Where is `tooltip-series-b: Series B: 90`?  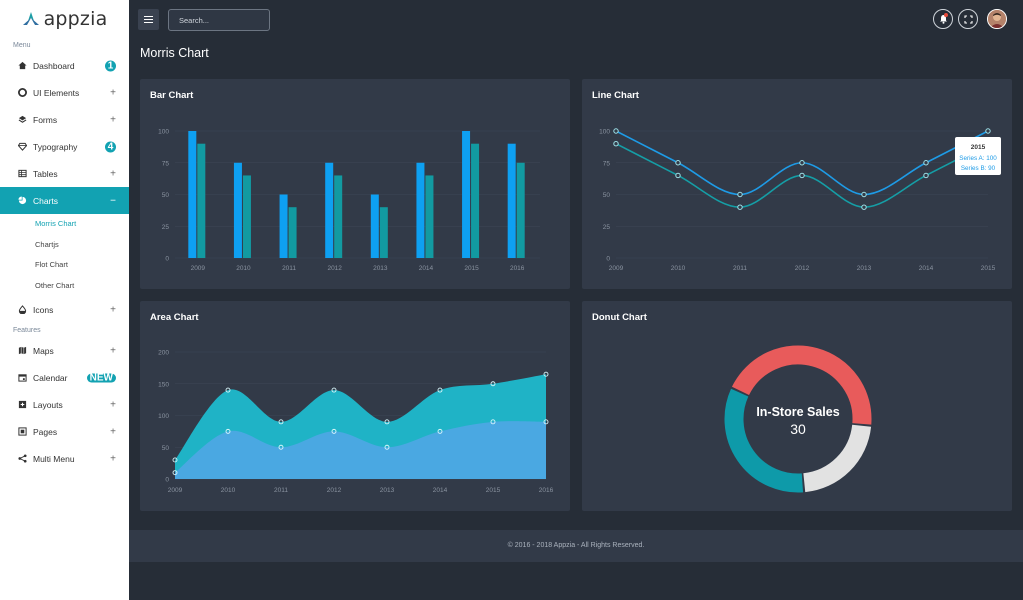 tooltip-series-b: Series B: 90 is located at coordinates (978, 168).